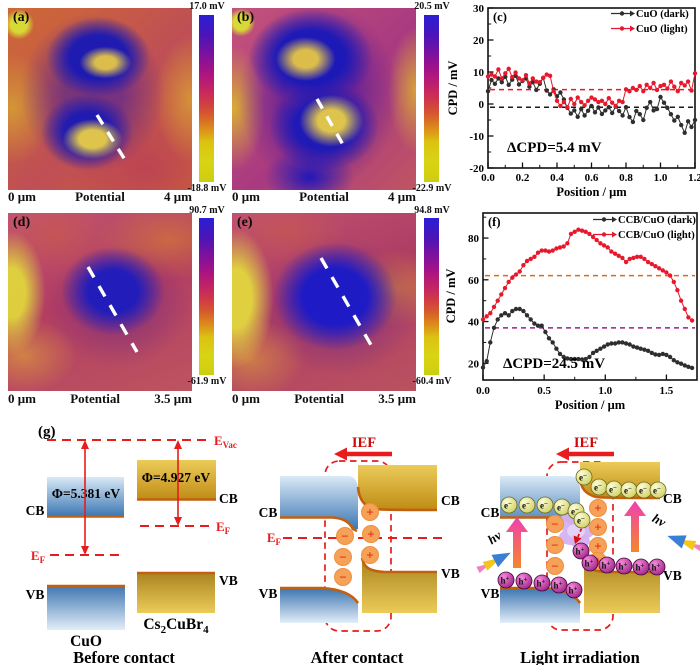  Describe the element at coordinates (554, 364) in the screenshot. I see `delta-cpd-annotation: ΔCPD=24.5 mV` at that location.